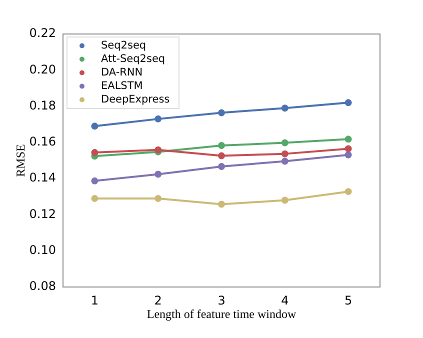  I want to click on x-tick-label: 1, so click(94, 300).